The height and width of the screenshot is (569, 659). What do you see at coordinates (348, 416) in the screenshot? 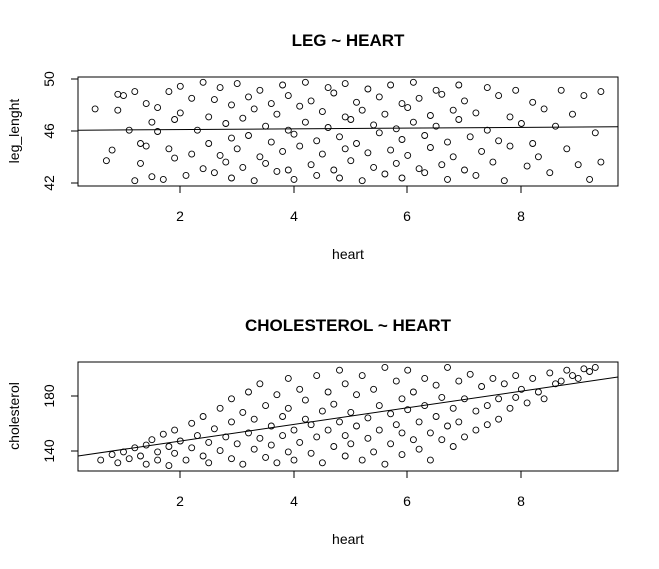
I see `trend-line-cholesterol-heart` at bounding box center [348, 416].